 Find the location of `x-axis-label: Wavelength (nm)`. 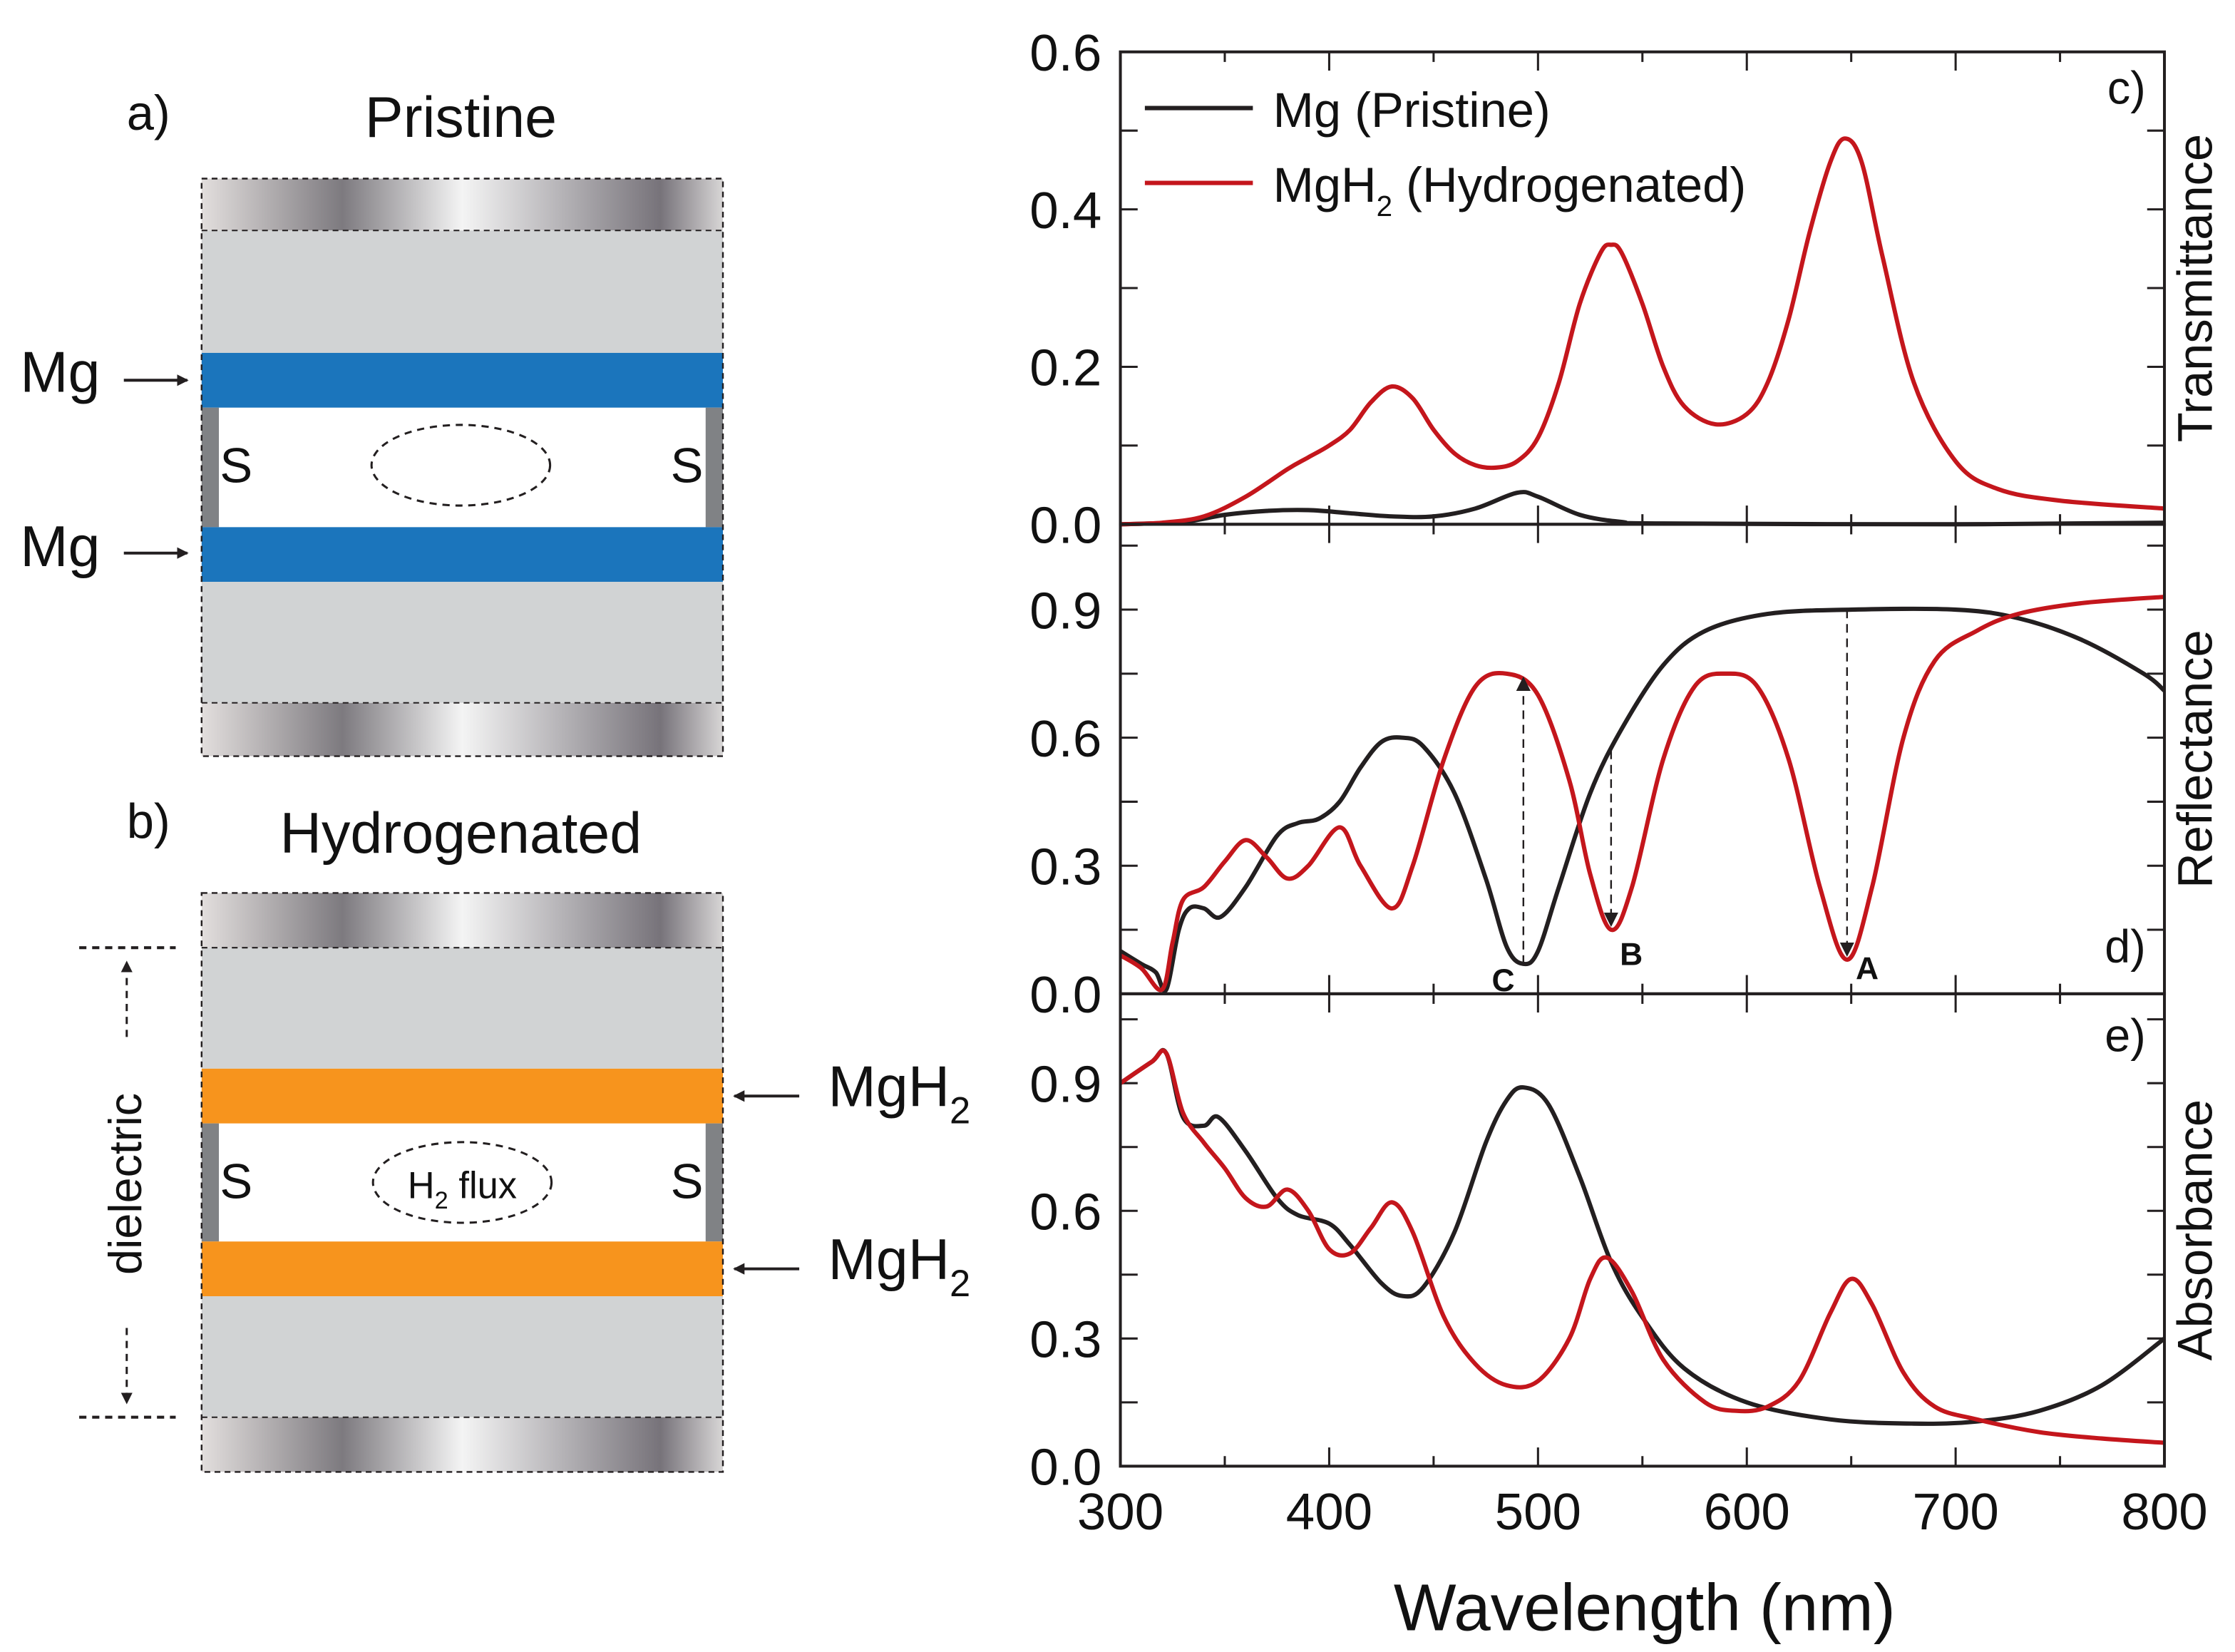

x-axis-label: Wavelength (nm) is located at coordinates (1645, 1608).